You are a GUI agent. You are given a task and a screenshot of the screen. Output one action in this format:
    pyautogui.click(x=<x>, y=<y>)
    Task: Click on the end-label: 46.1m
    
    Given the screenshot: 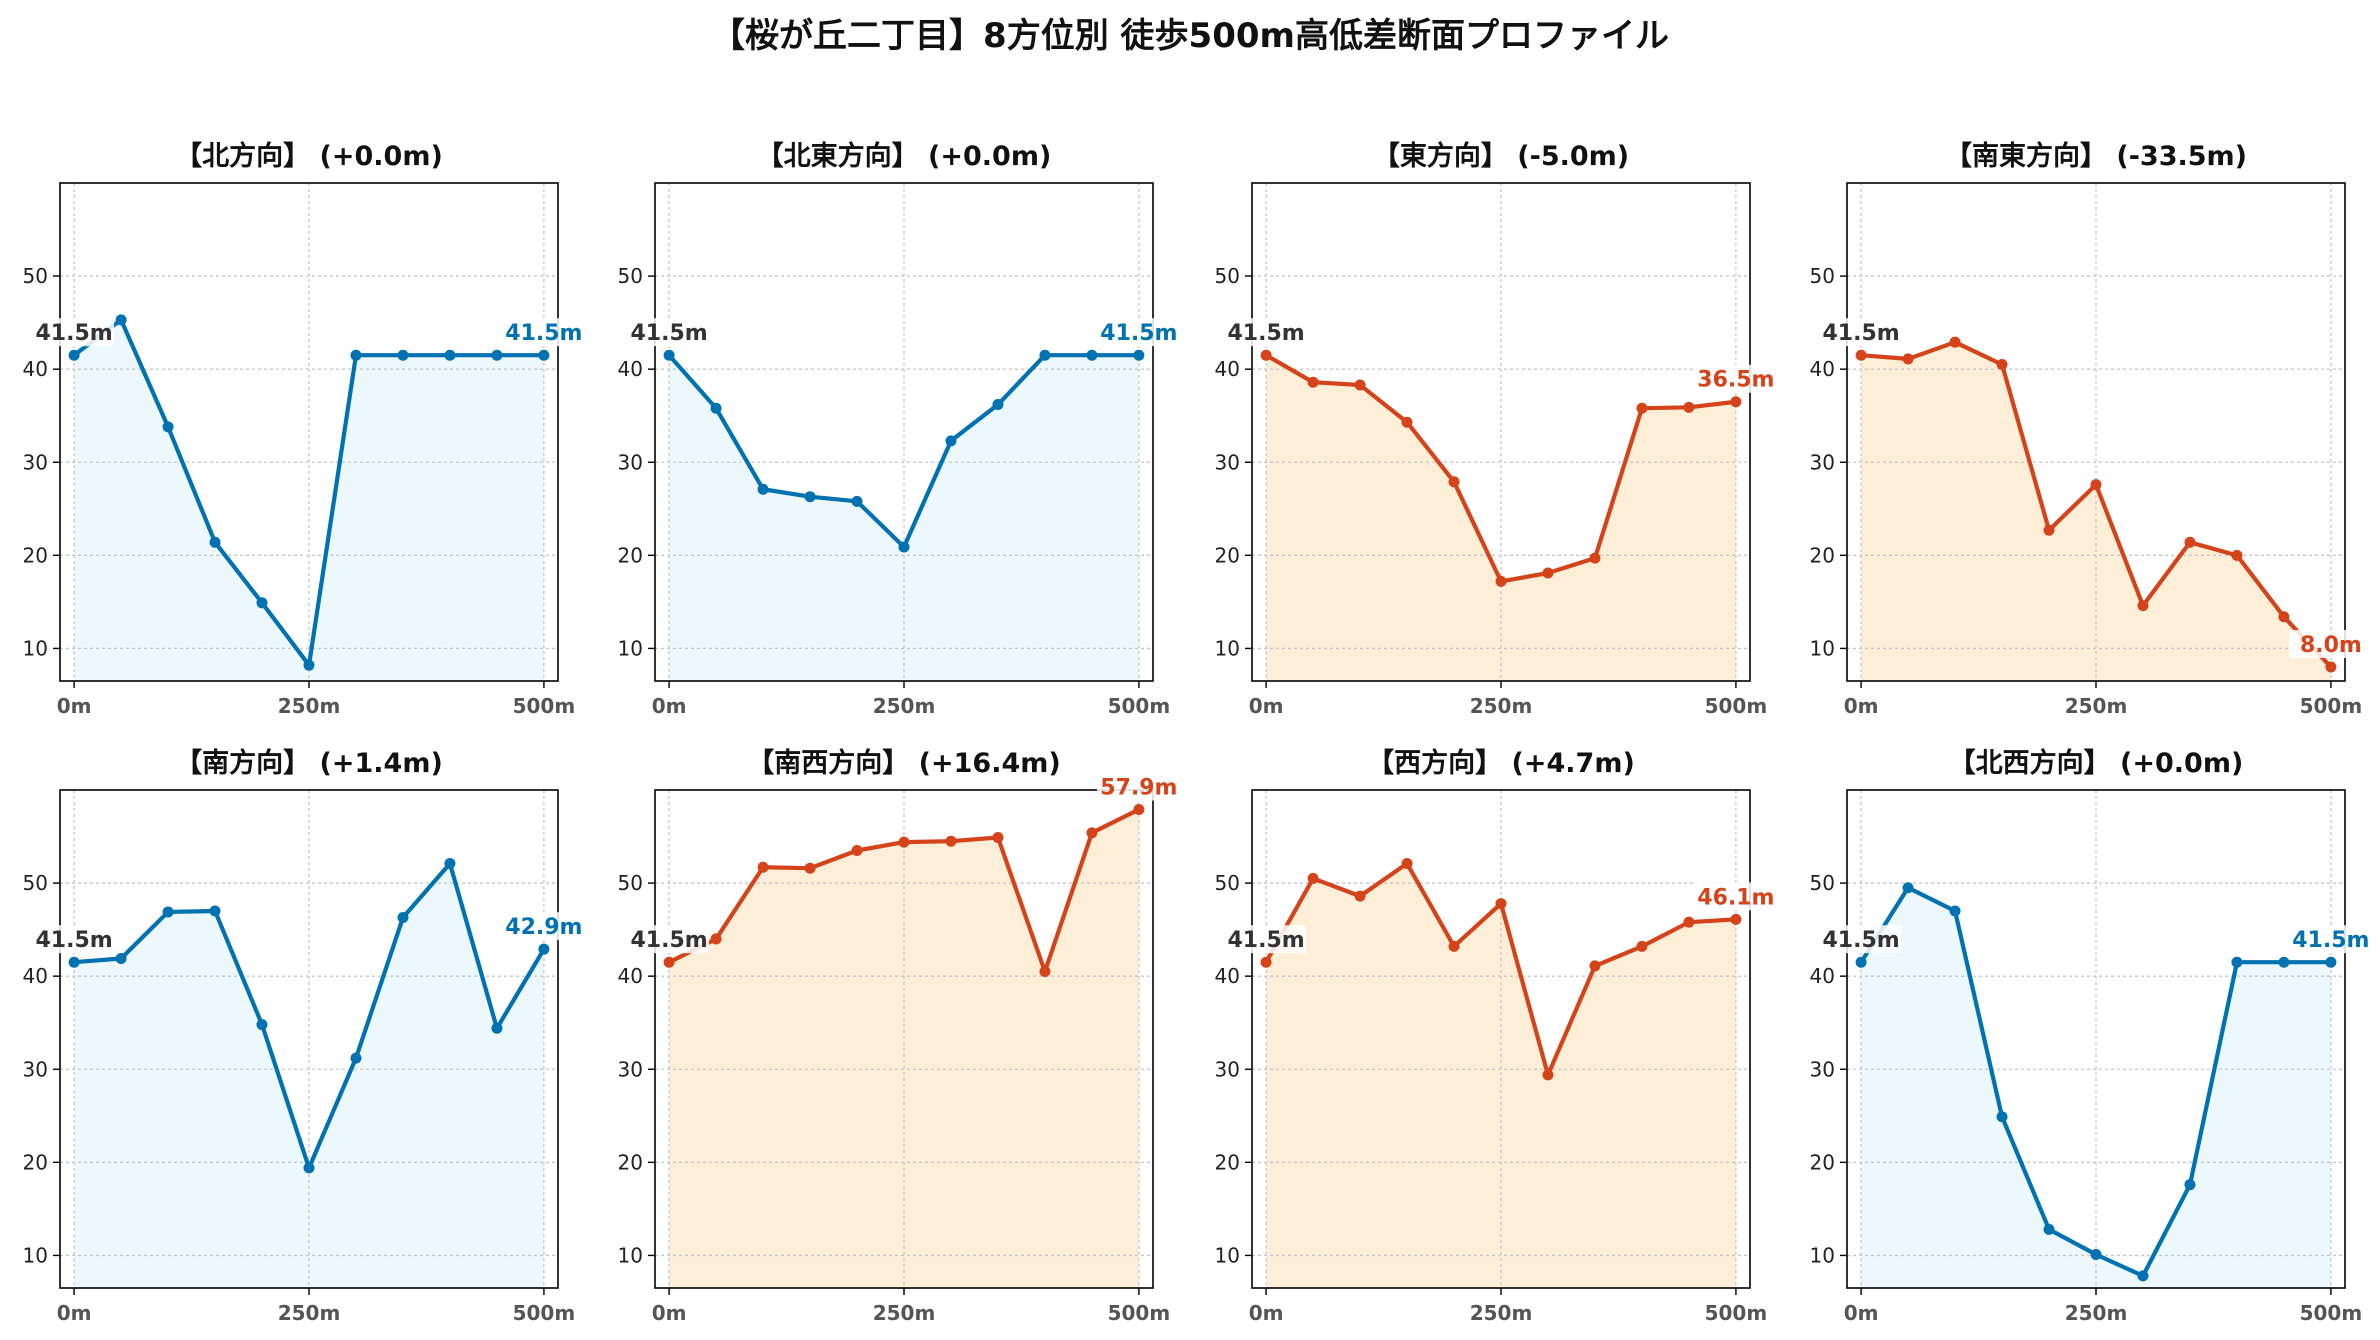 What is the action you would take?
    pyautogui.click(x=1735, y=897)
    